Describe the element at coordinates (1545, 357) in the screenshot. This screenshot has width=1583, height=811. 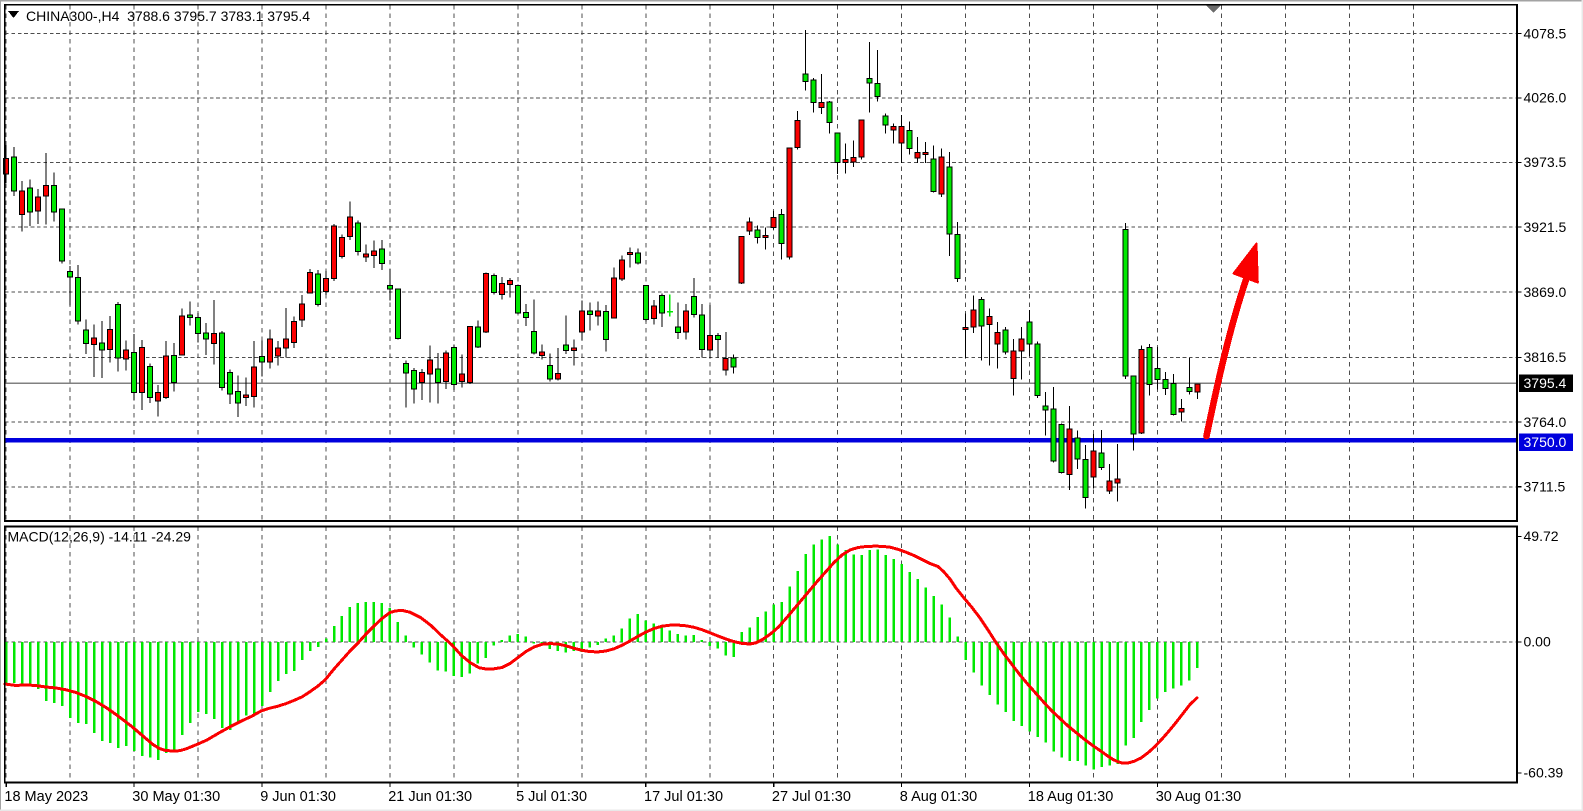
I see `svg-text: 3816.5` at that location.